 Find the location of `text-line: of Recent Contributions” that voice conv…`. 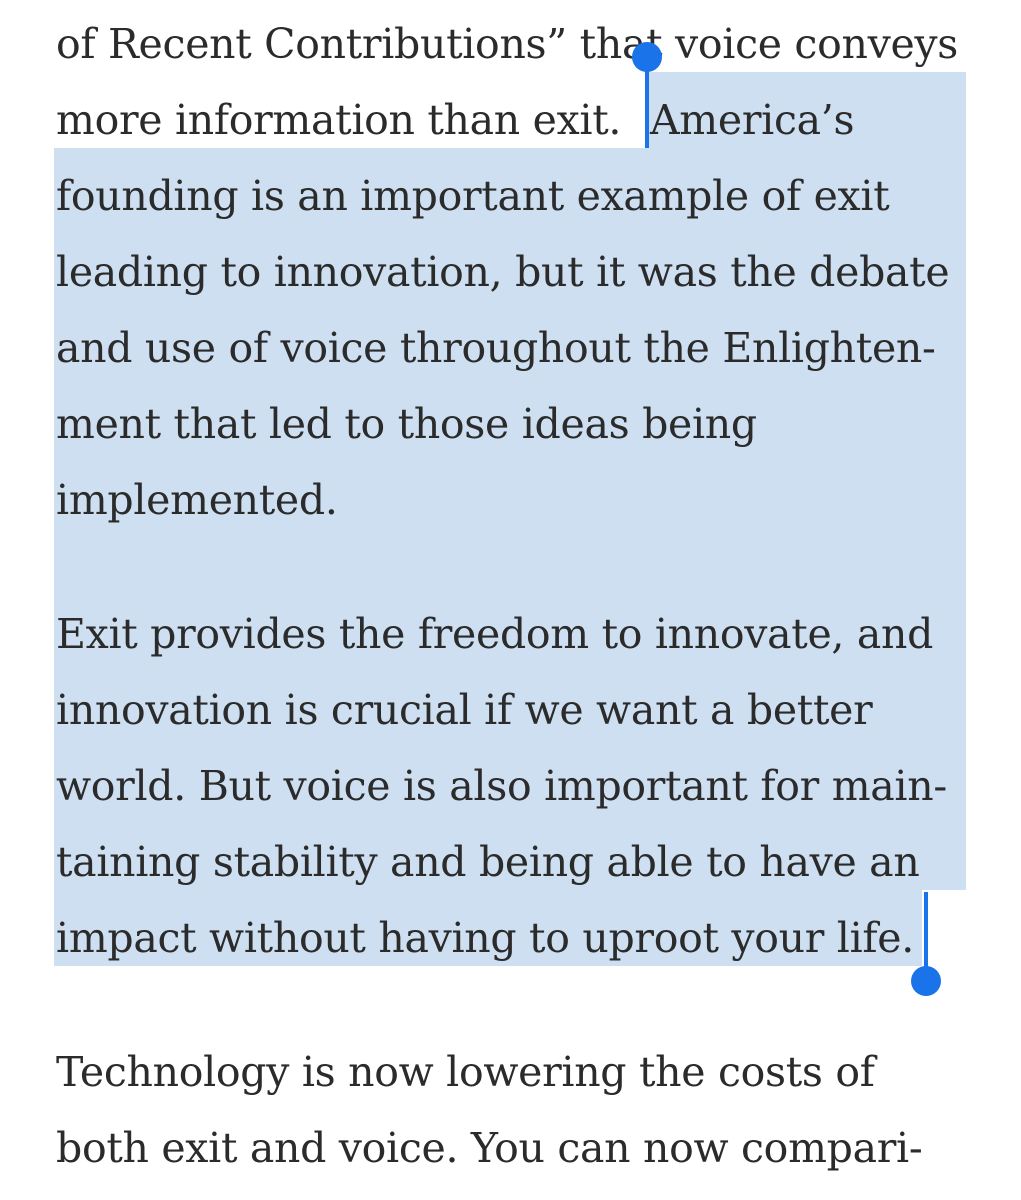

text-line: of Recent Contributions” that voice conv… is located at coordinates (507, 44).